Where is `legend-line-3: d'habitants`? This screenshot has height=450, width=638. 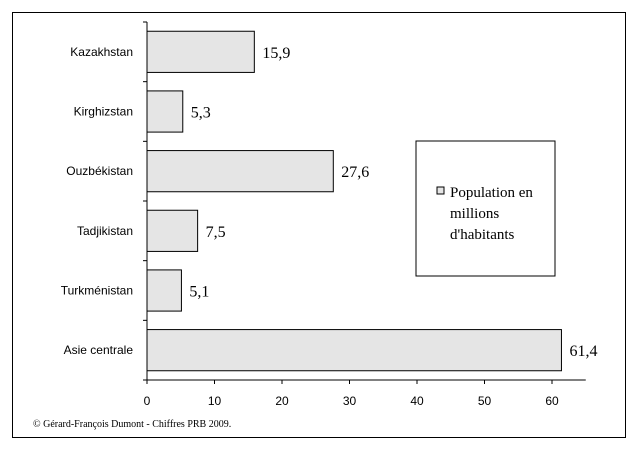
legend-line-3: d'habitants is located at coordinates (482, 235).